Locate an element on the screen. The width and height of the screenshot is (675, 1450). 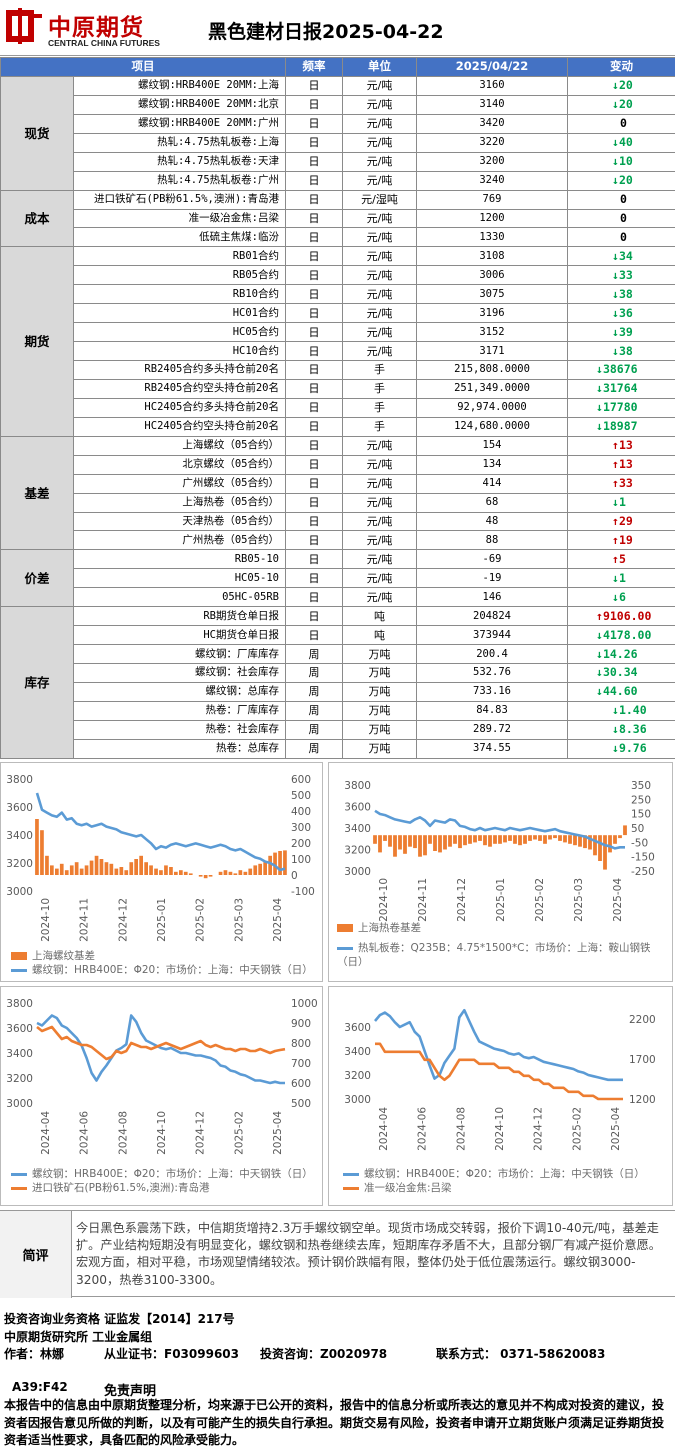
change-value: 1.40 is located at coordinates (633, 710).